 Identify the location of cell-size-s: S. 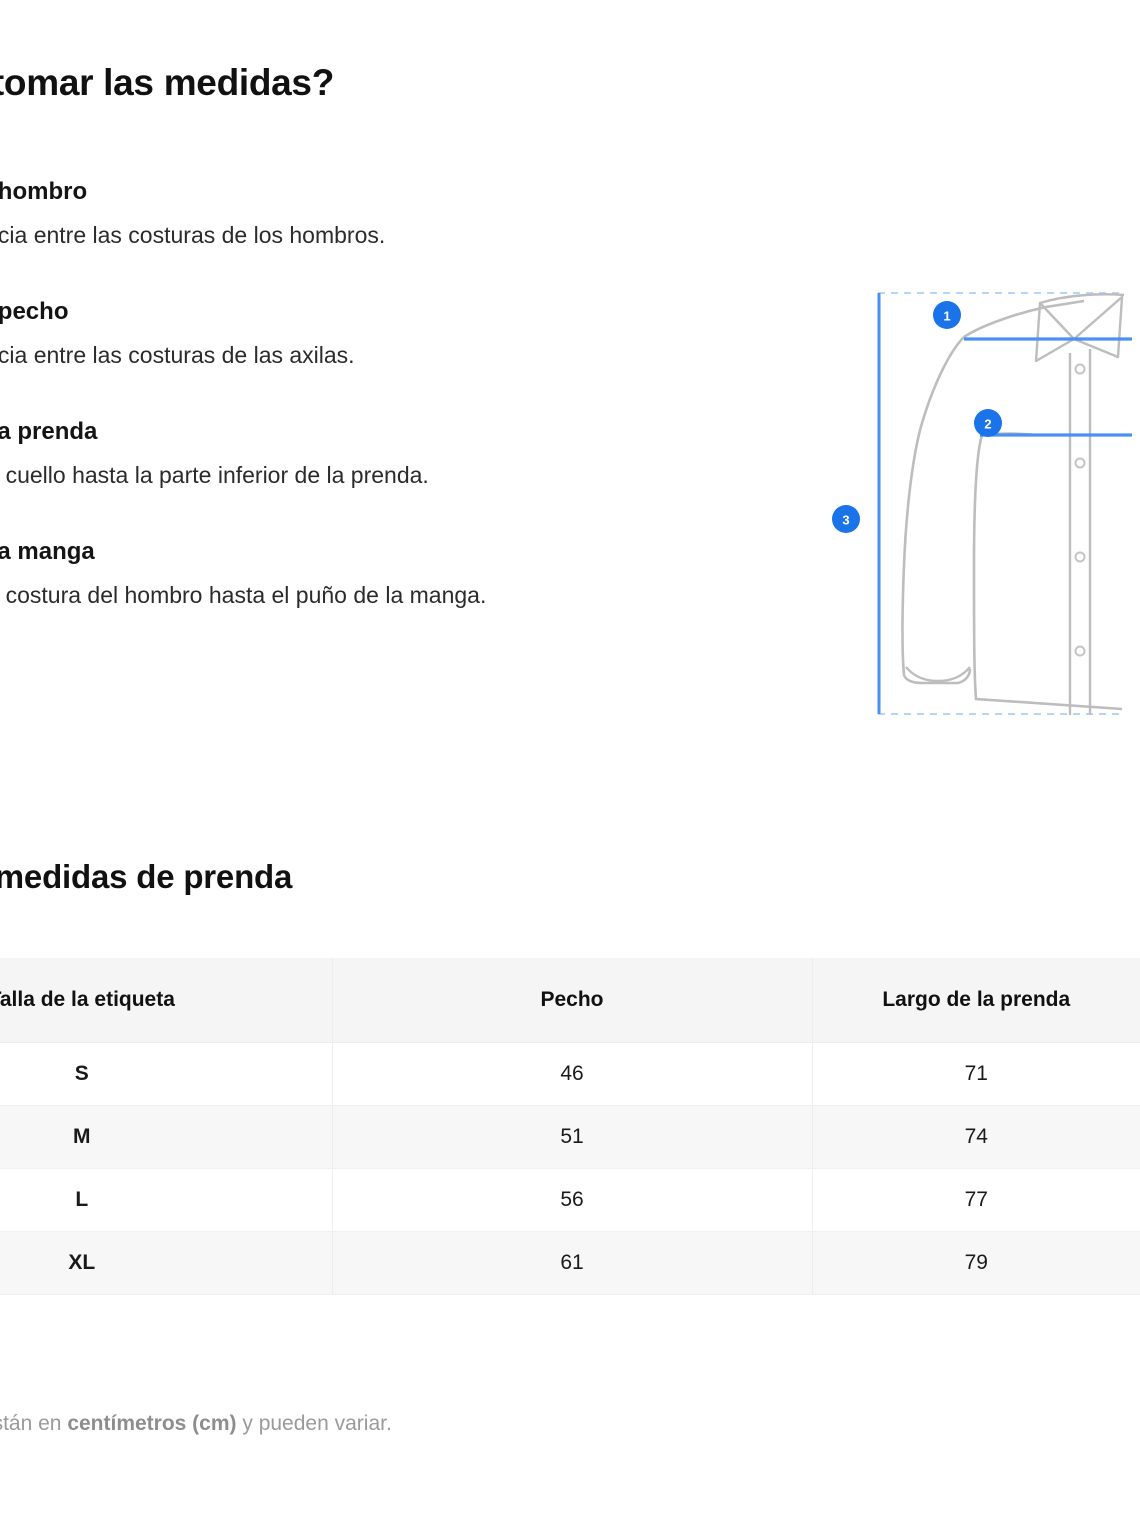
(166, 1074).